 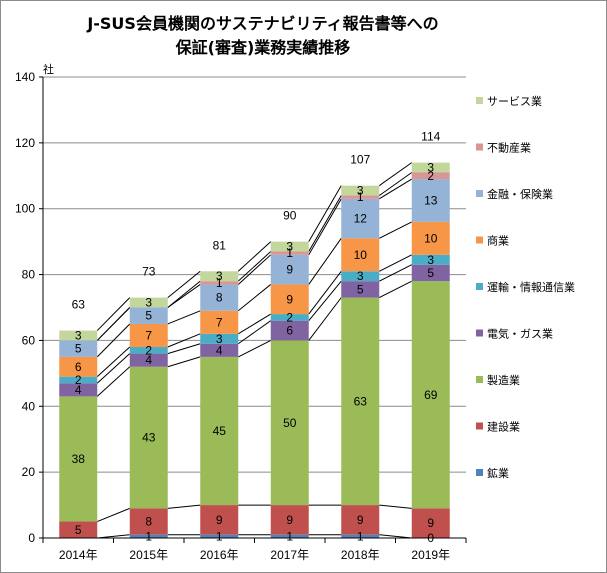 I want to click on legend-label: 鉱業, so click(x=498, y=473).